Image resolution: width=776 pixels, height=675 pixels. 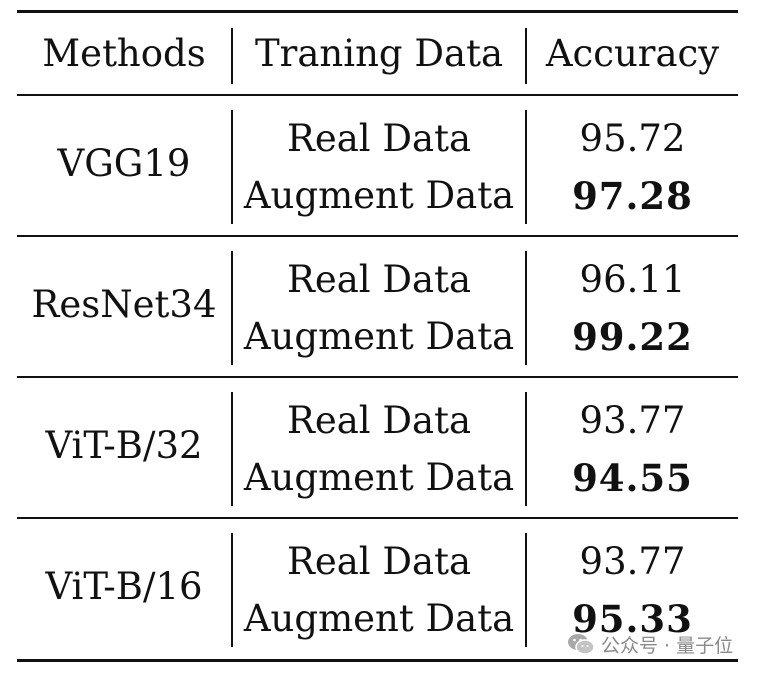 I want to click on method-name: ViT-B/16, so click(x=124, y=586).